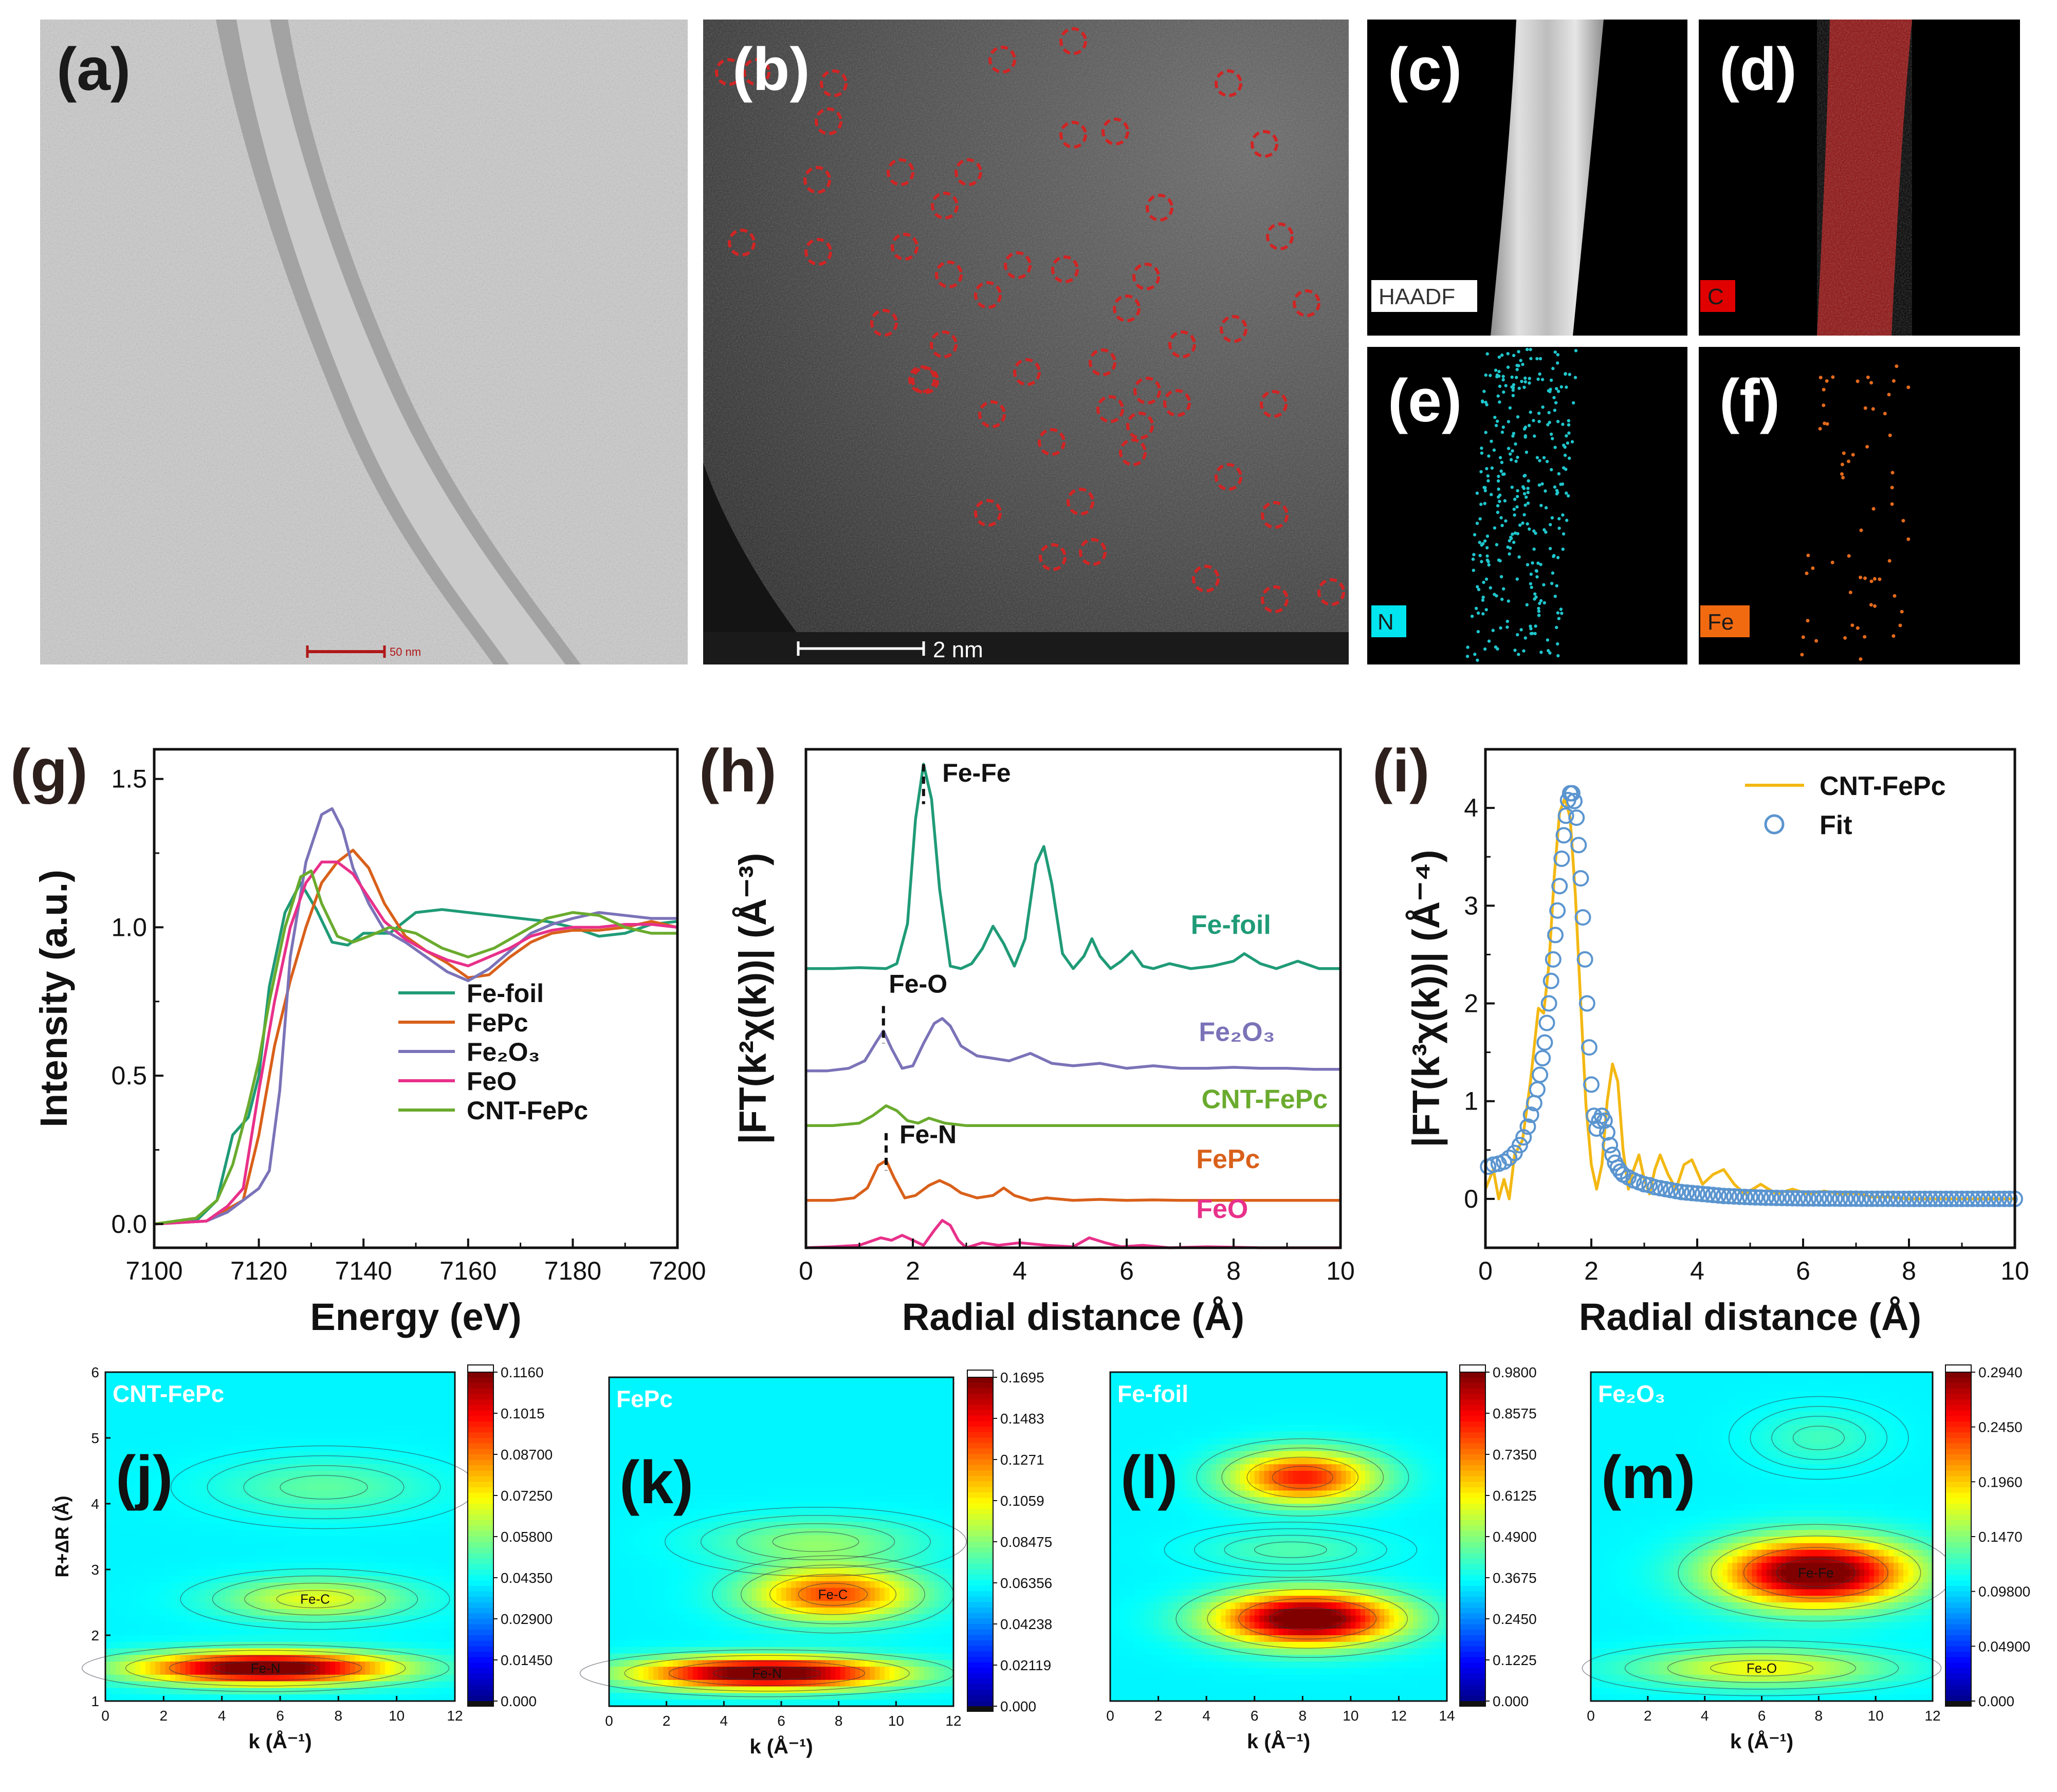 This screenshot has width=2057, height=1792. What do you see at coordinates (918, 984) in the screenshot?
I see `annotation-fe-o: Fe-O` at bounding box center [918, 984].